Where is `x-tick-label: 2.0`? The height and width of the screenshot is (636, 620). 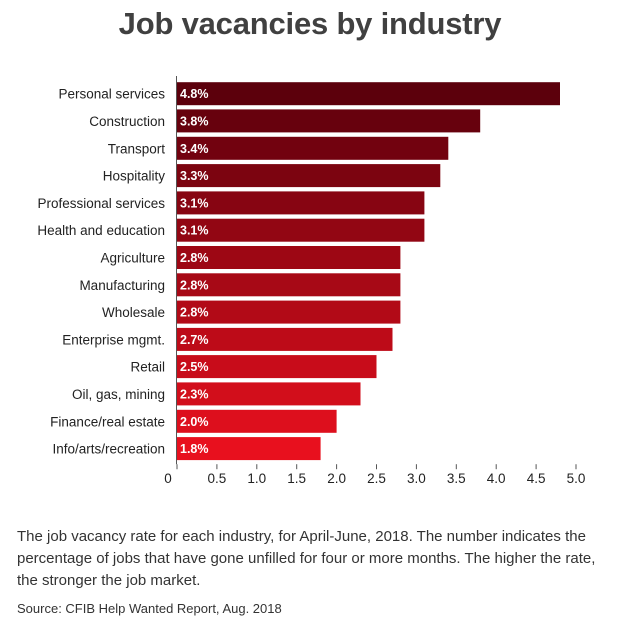
x-tick-label: 2.0 is located at coordinates (336, 478).